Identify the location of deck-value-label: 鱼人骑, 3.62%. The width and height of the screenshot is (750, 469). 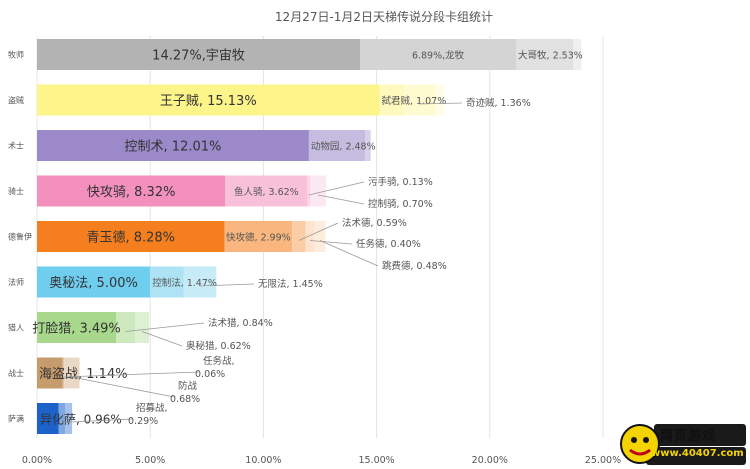
(266, 192).